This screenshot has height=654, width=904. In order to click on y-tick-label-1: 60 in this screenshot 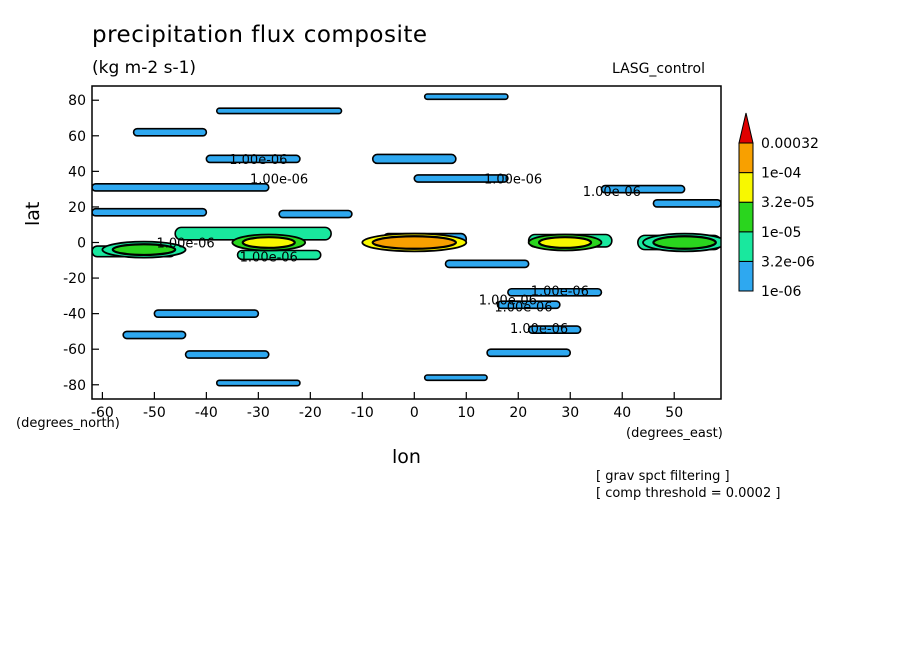, I will do `click(77, 137)`.